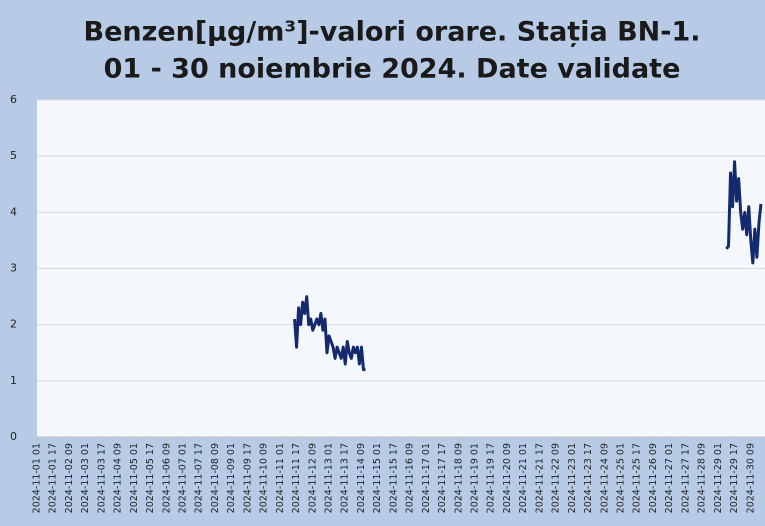 This screenshot has width=765, height=526. What do you see at coordinates (13, 99) in the screenshot?
I see `y-tick-label: 6` at bounding box center [13, 99].